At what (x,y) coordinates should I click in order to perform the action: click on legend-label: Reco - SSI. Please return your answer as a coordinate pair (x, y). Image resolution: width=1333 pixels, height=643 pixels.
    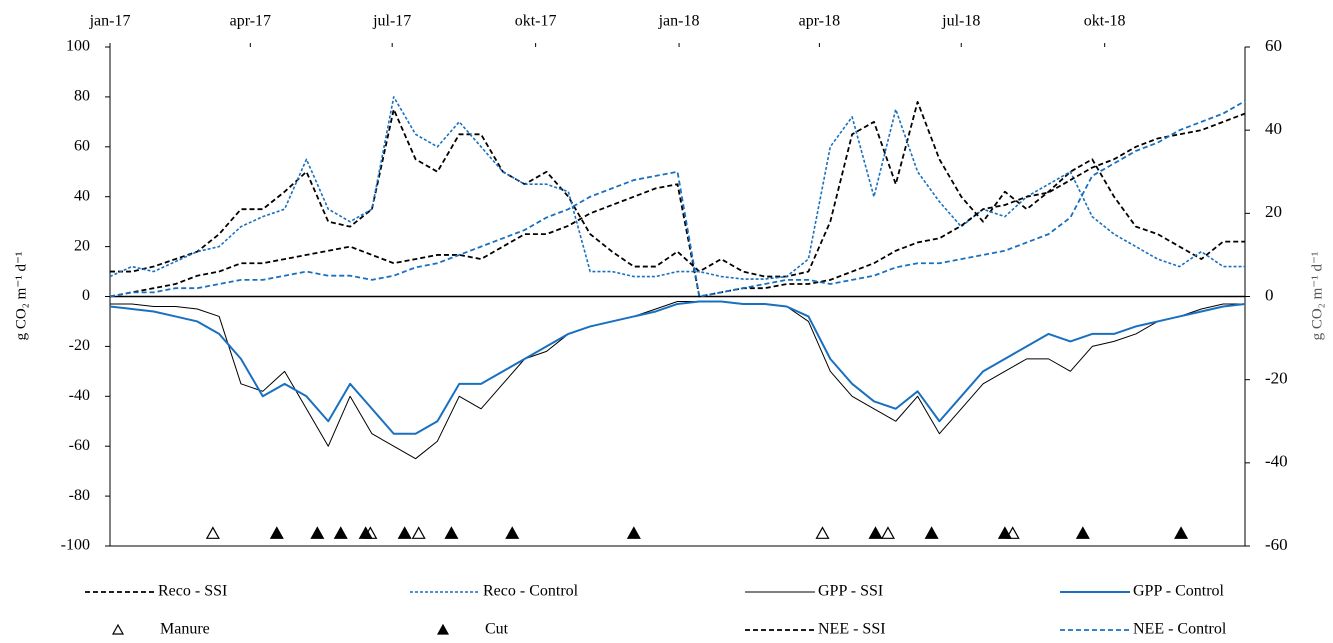
    Looking at the image, I should click on (192, 591).